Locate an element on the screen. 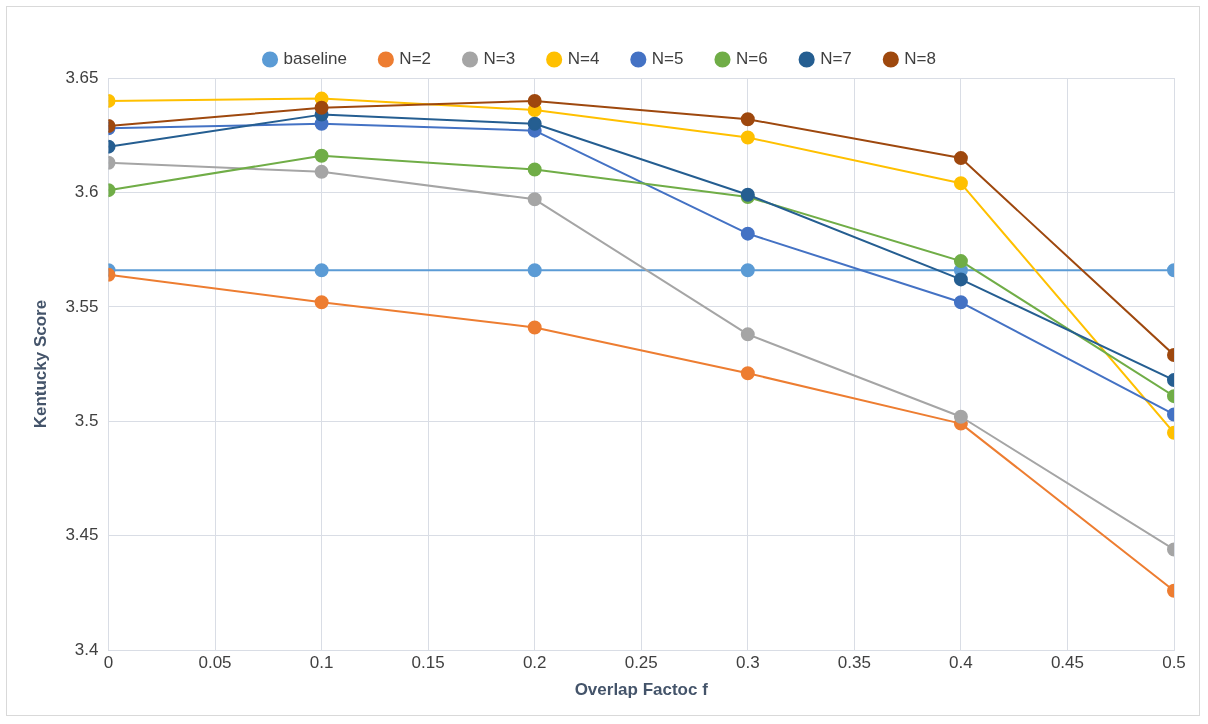 Image resolution: width=1208 pixels, height=724 pixels. y-tick-label: 3.6 is located at coordinates (86, 192).